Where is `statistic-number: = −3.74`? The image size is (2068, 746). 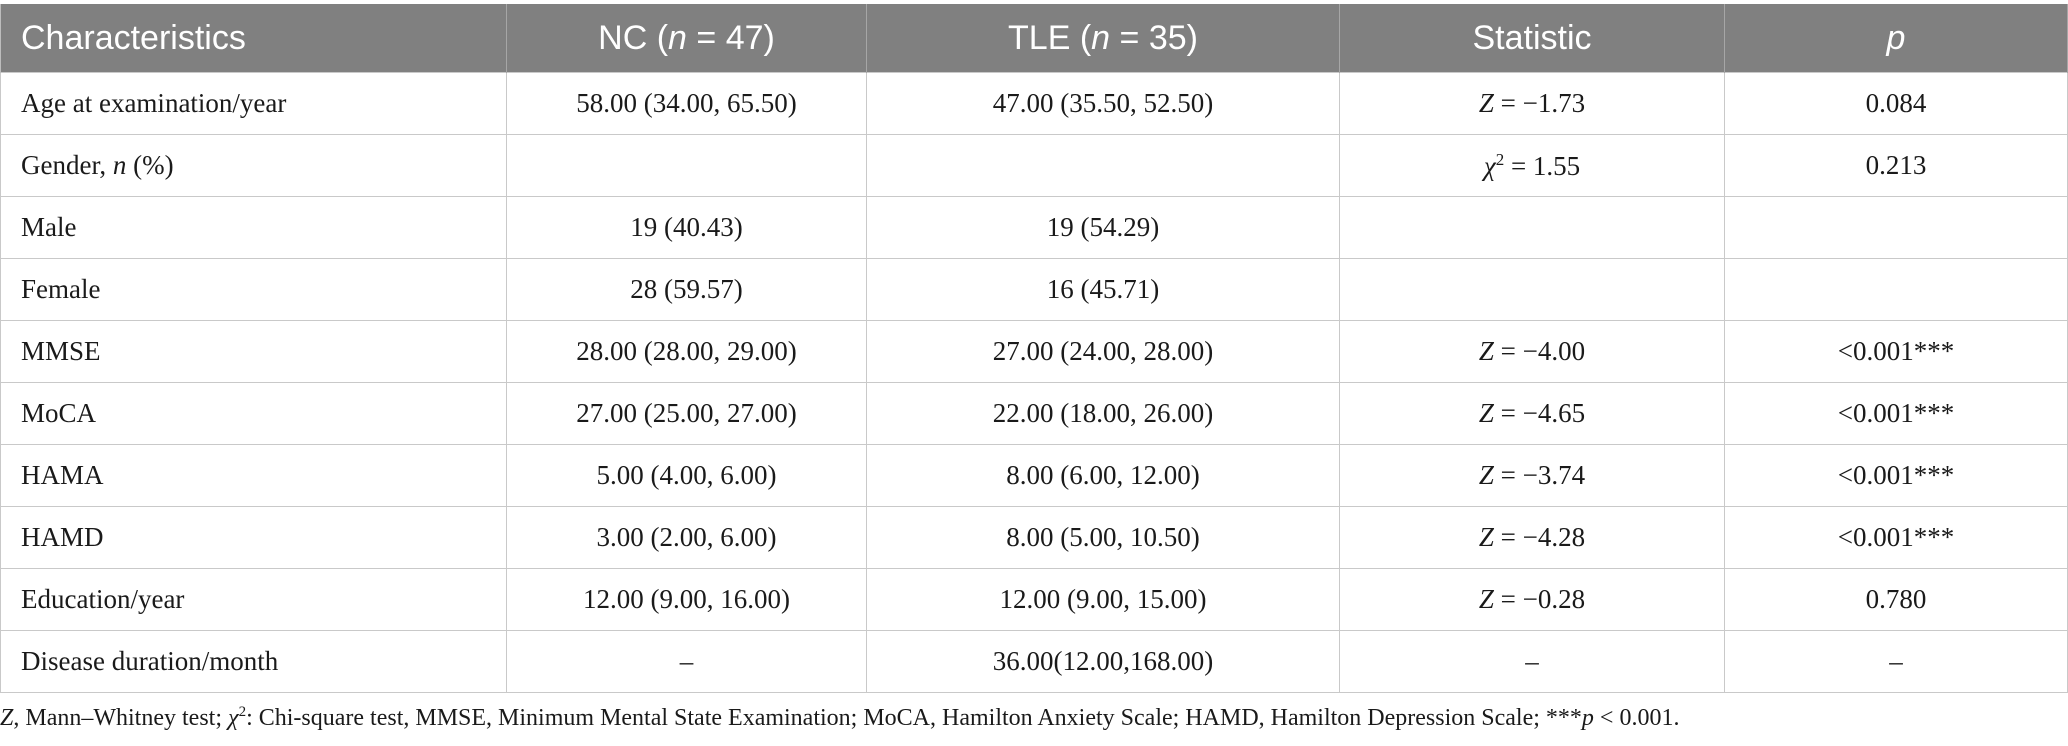 statistic-number: = −3.74 is located at coordinates (1539, 475).